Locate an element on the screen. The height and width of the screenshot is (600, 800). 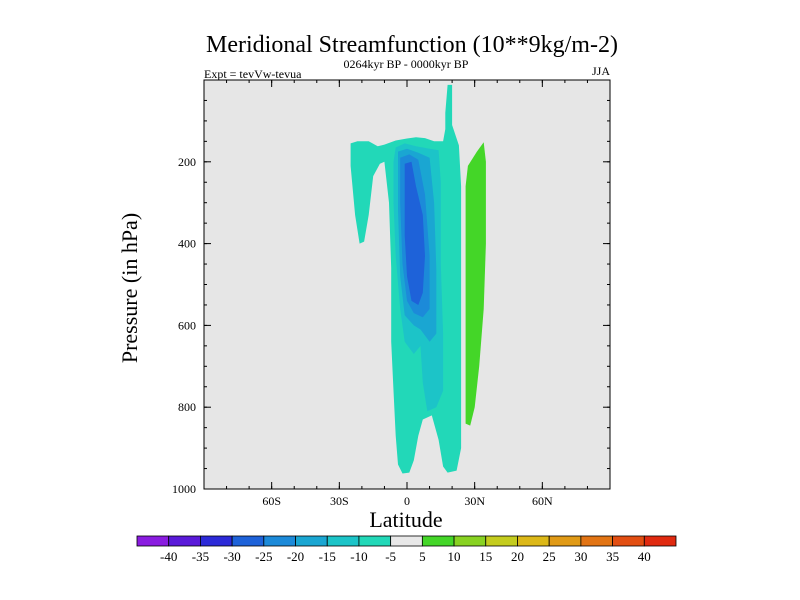
colorbar-label: -10 is located at coordinates (358, 556).